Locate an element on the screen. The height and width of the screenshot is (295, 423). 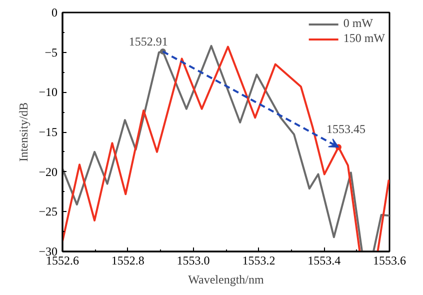
y-axis-title: Intensity/dB is located at coordinates (23, 132).